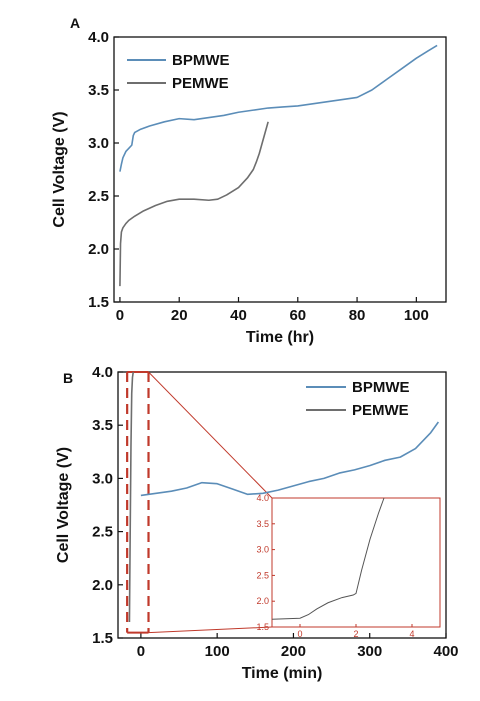 The image size is (480, 701). Describe the element at coordinates (75, 23) in the screenshot. I see `panel-letter: A` at that location.